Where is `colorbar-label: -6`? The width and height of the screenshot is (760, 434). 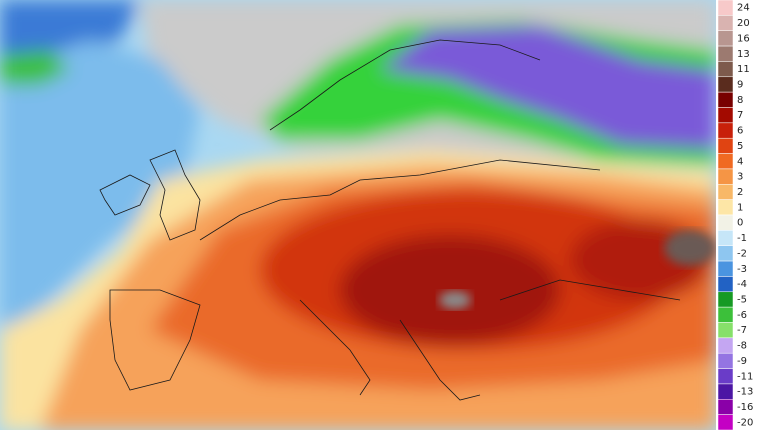
colorbar-label: -6 is located at coordinates (742, 315).